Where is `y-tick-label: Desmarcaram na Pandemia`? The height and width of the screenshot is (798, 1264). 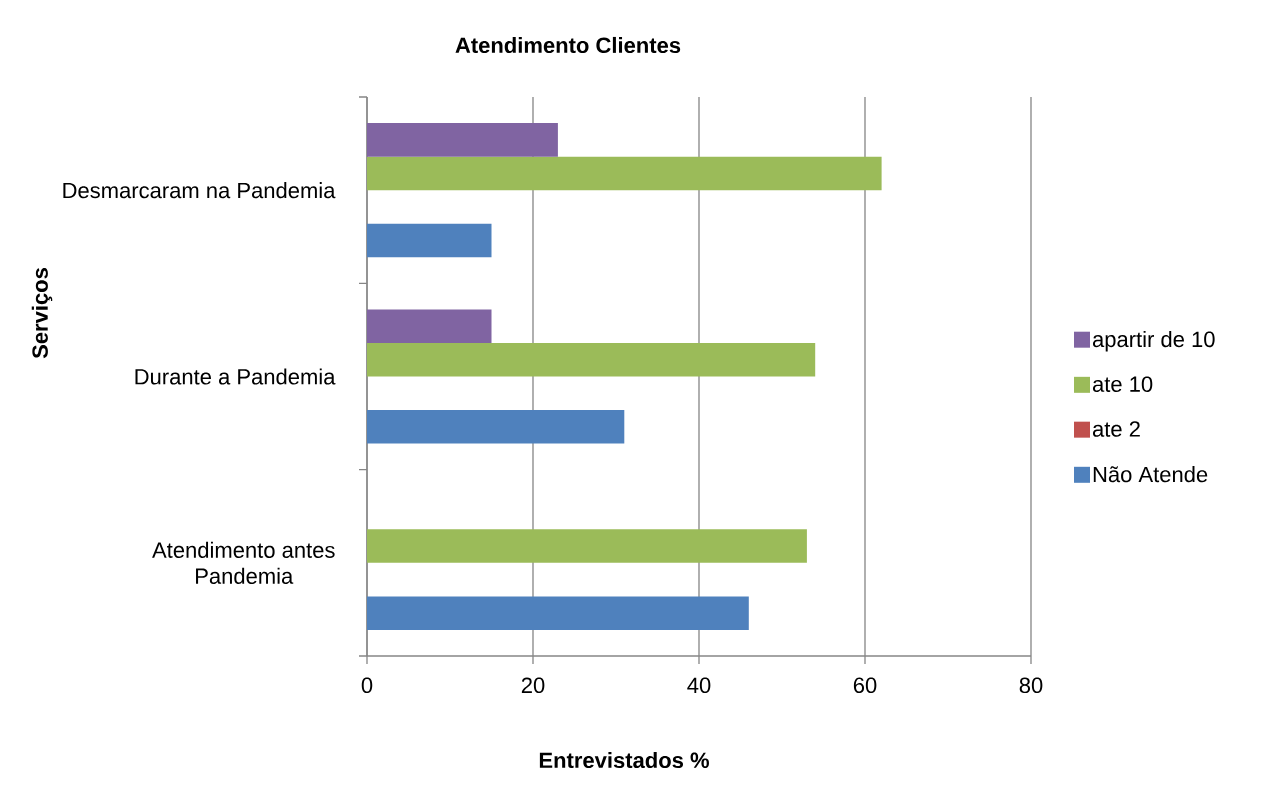 y-tick-label: Desmarcaram na Pandemia is located at coordinates (199, 190).